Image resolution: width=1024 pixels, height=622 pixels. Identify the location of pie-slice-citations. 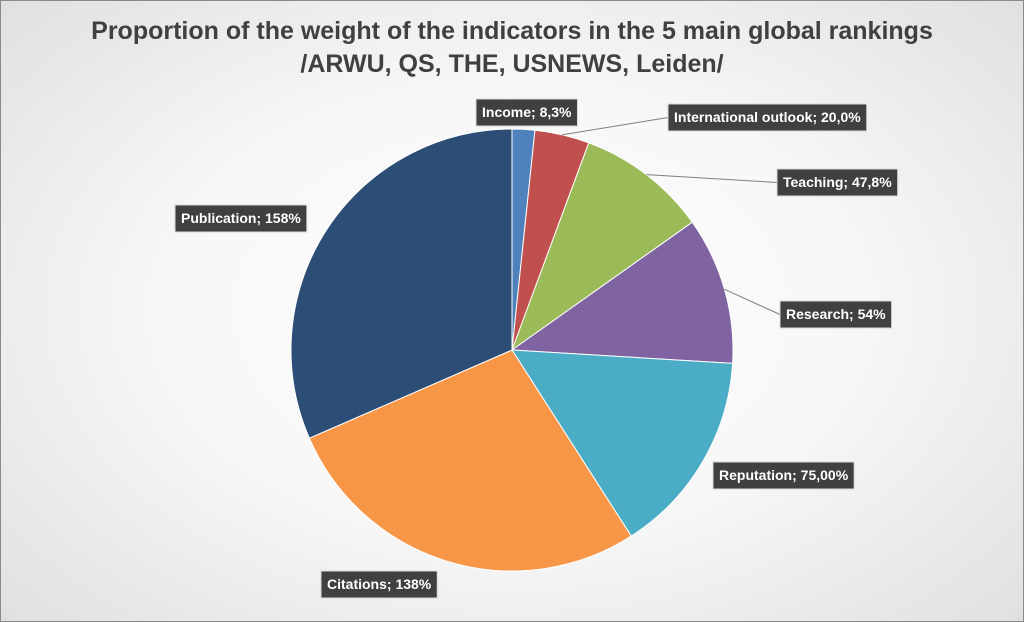
(470, 460).